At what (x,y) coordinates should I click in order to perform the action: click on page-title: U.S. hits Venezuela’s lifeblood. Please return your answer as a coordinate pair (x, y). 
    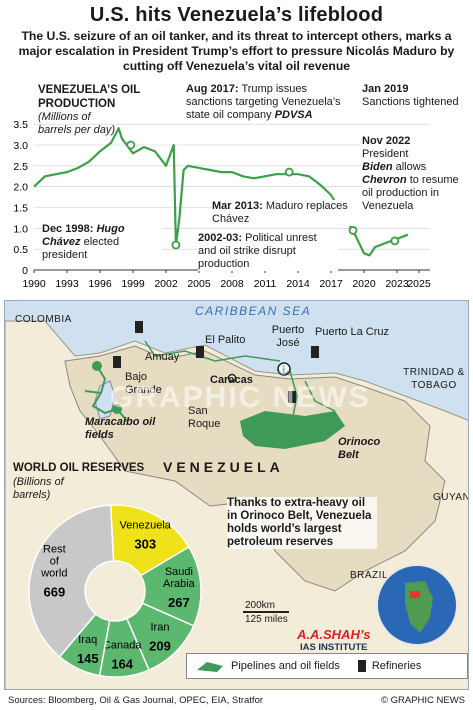
    Looking at the image, I should click on (236, 15).